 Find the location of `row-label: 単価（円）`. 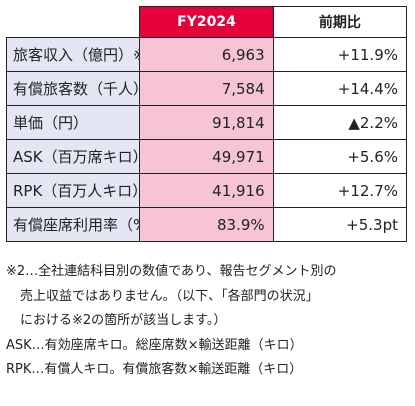

row-label: 単価（円） is located at coordinates (73, 122).